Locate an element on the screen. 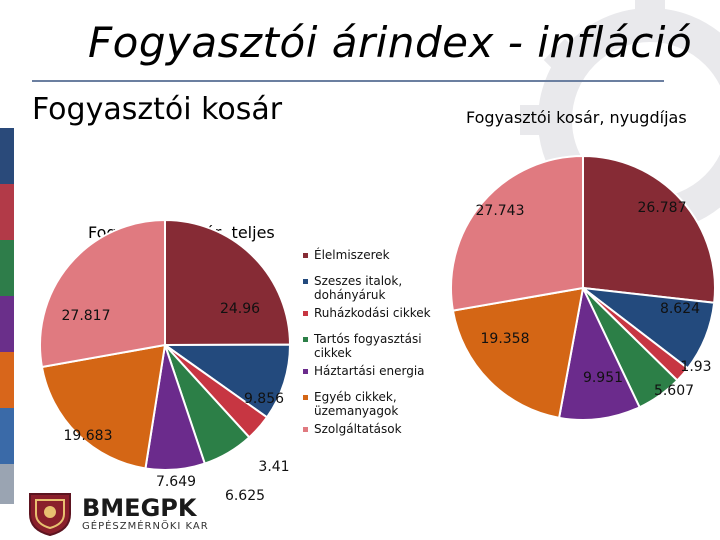  legend-item: Egyéb cikkek, üzemanyagok is located at coordinates (378, 404).